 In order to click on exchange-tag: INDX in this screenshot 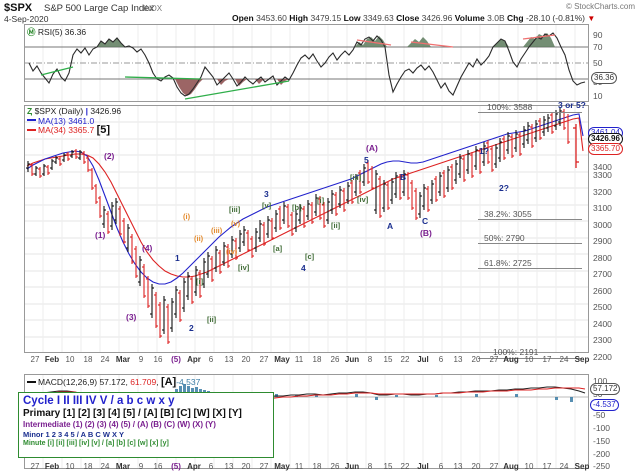, I will do `click(153, 8)`.